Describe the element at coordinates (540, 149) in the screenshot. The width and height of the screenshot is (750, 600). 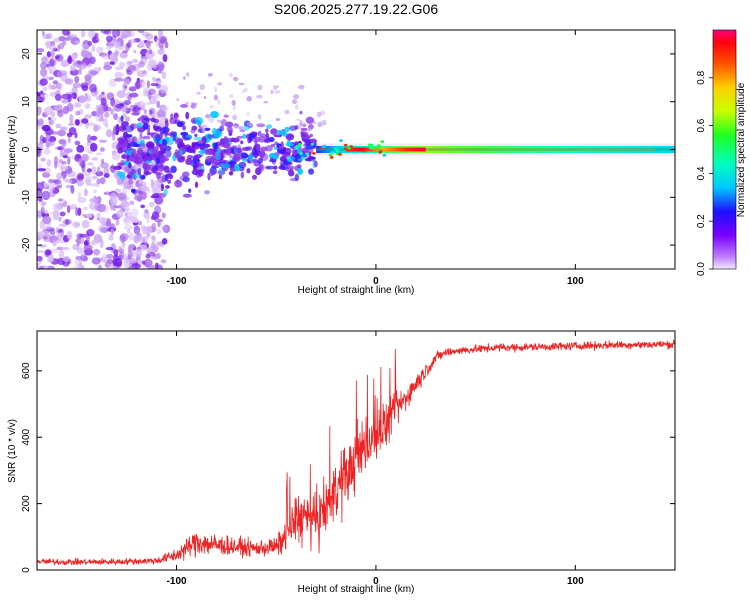
I see `spectrogram-carrier-line` at that location.